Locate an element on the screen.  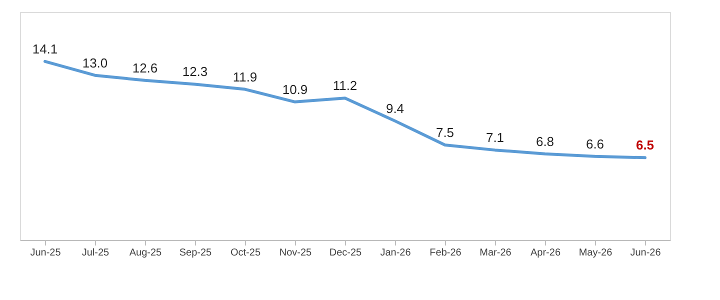
x-tick-label: Jan-26 is located at coordinates (396, 253).